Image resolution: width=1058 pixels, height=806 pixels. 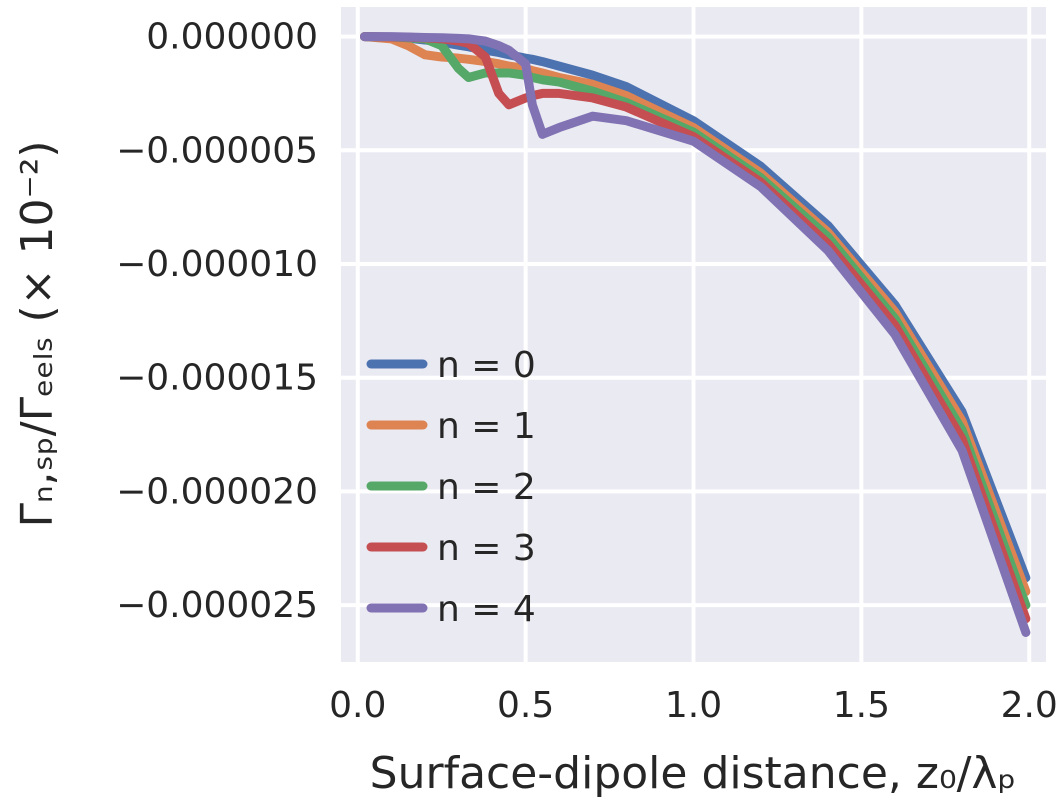 What do you see at coordinates (486, 365) in the screenshot?
I see `legend-label: n = 0` at bounding box center [486, 365].